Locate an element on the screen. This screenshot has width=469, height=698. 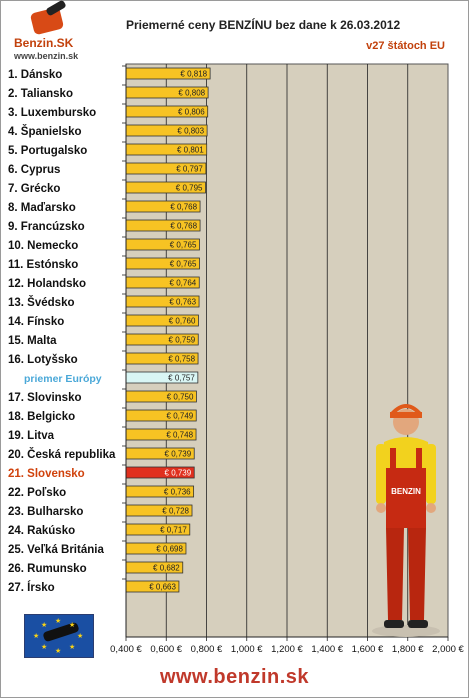
bar-value-label: € 0,663 is located at coordinates (162, 587).